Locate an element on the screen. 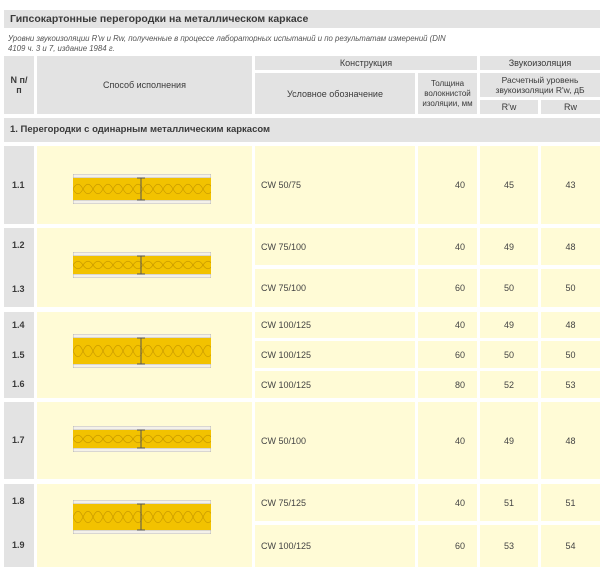 The height and width of the screenshot is (567, 604). number-column-group-4: 1.7 is located at coordinates (19, 440).